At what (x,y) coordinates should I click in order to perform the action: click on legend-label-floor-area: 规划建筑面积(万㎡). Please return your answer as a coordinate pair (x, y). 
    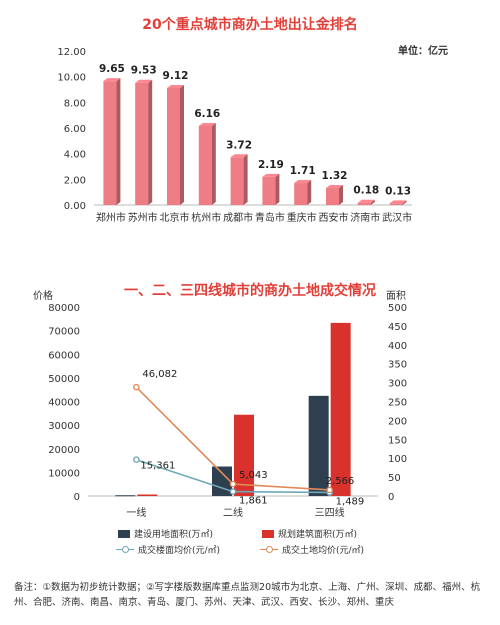
    Looking at the image, I should click on (318, 535).